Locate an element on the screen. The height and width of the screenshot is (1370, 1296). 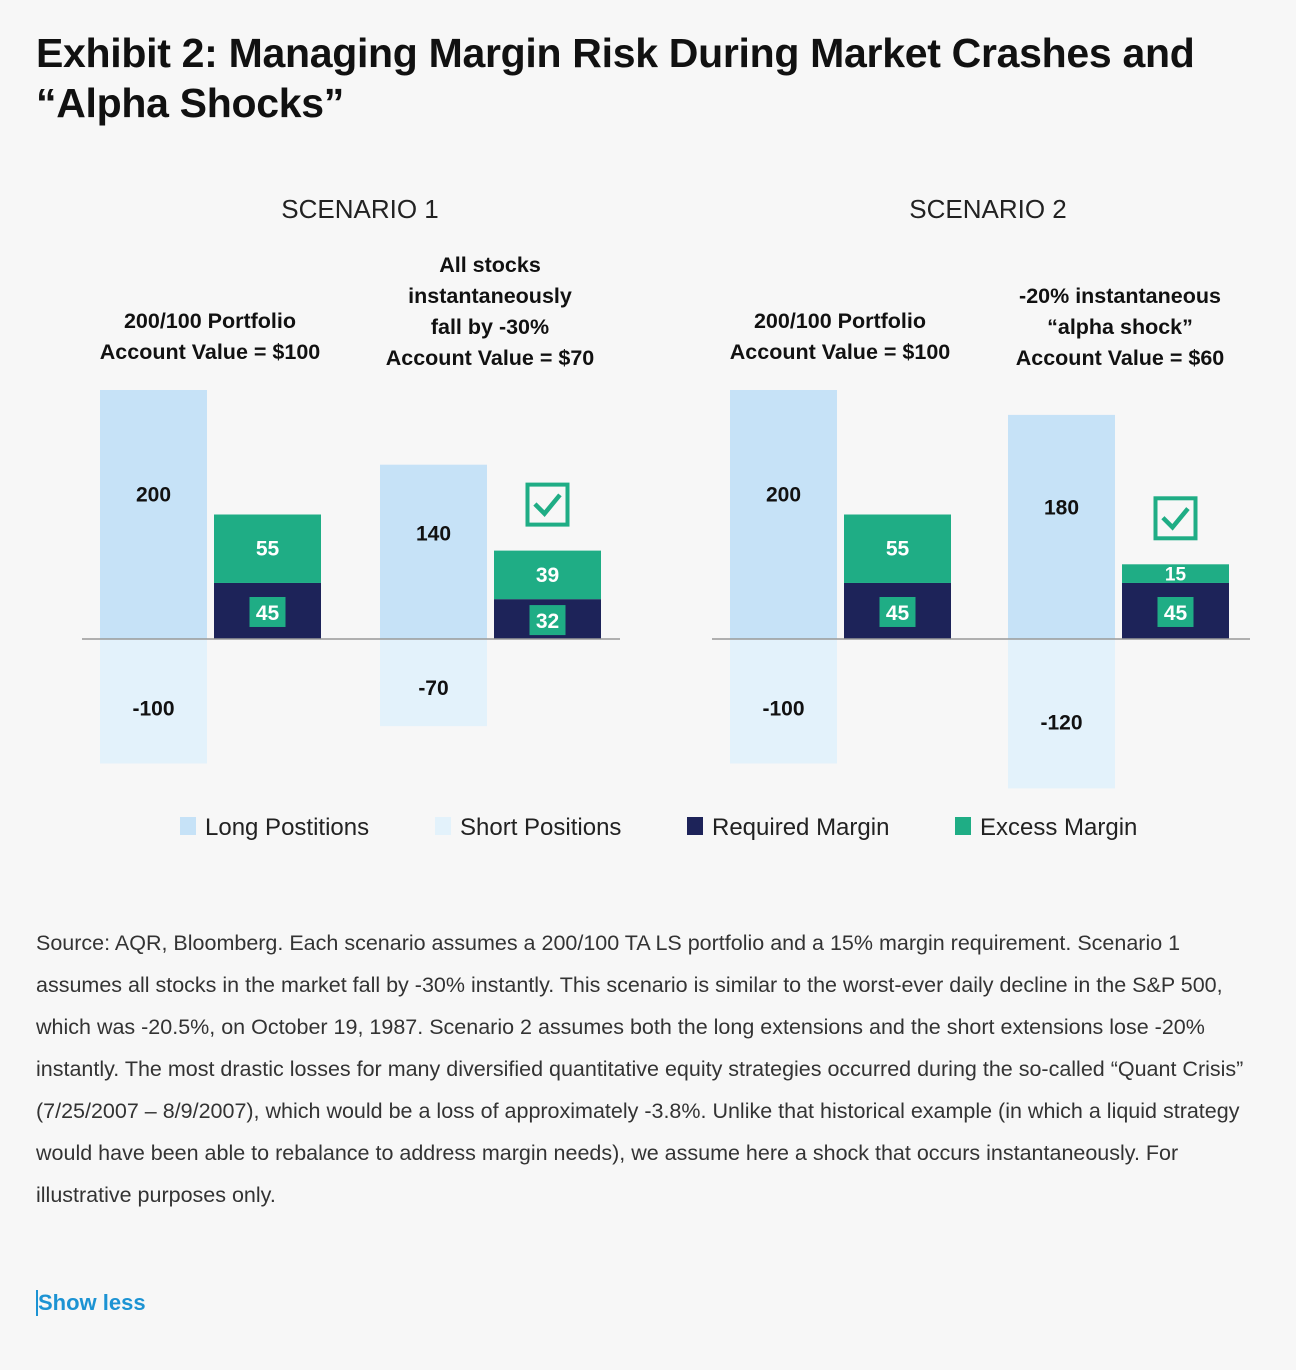
legend-label-required: Required Margin is located at coordinates (800, 827).